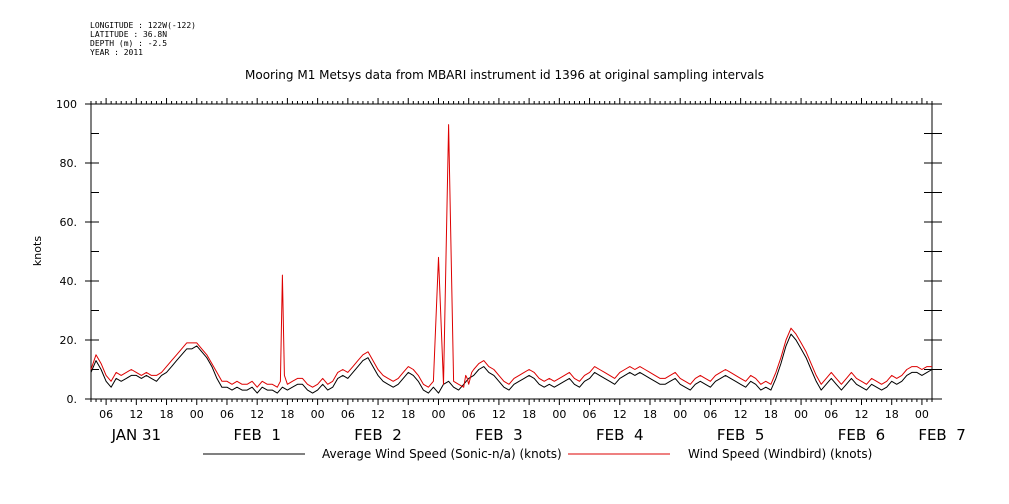 Image resolution: width=1009 pixels, height=504 pixels. Describe the element at coordinates (256, 435) in the screenshot. I see `x-day-label: FEB 1` at that location.